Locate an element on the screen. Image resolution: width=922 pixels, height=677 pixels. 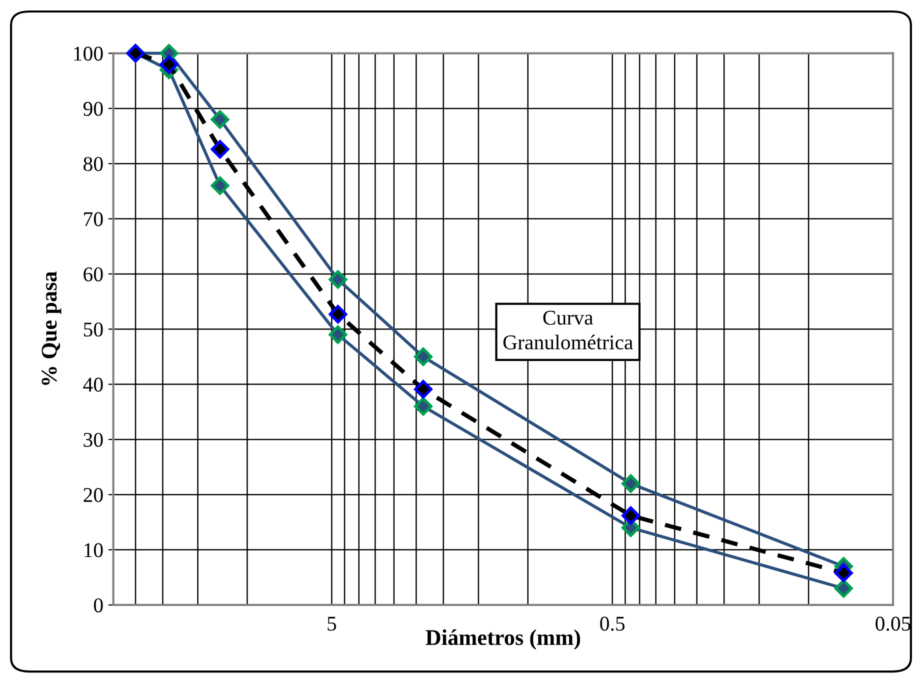
y-tick-label: 30 is located at coordinates (93, 439).